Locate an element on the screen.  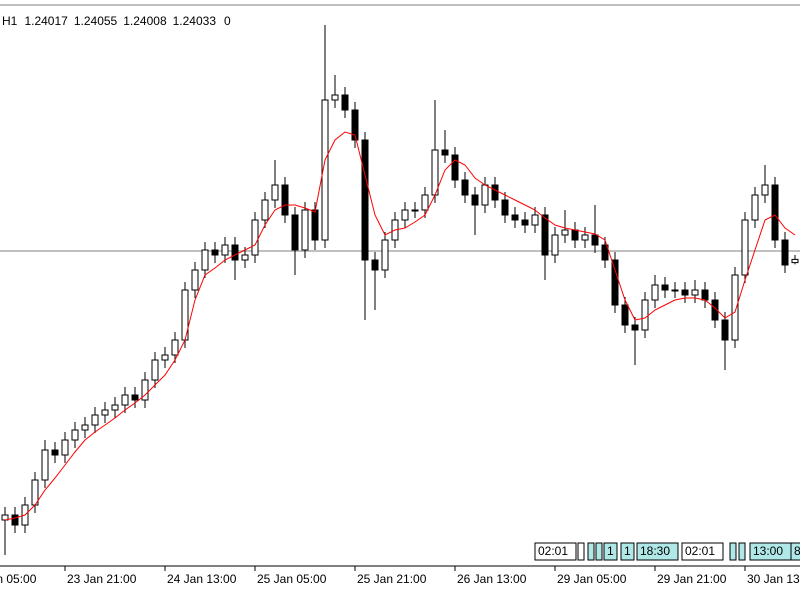
x-tick-label: 24 Jan 13:00 is located at coordinates (202, 579).